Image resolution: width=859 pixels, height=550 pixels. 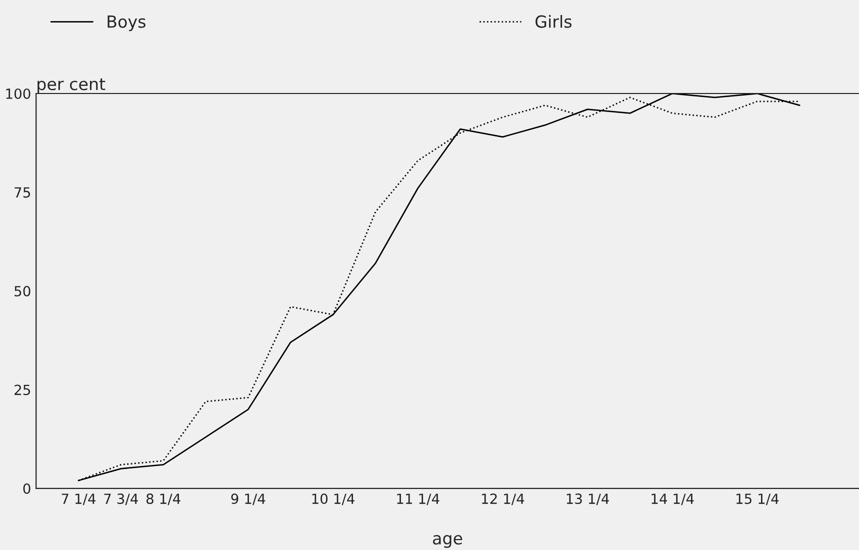 I want to click on y-tick-label: 0, so click(x=26, y=488).